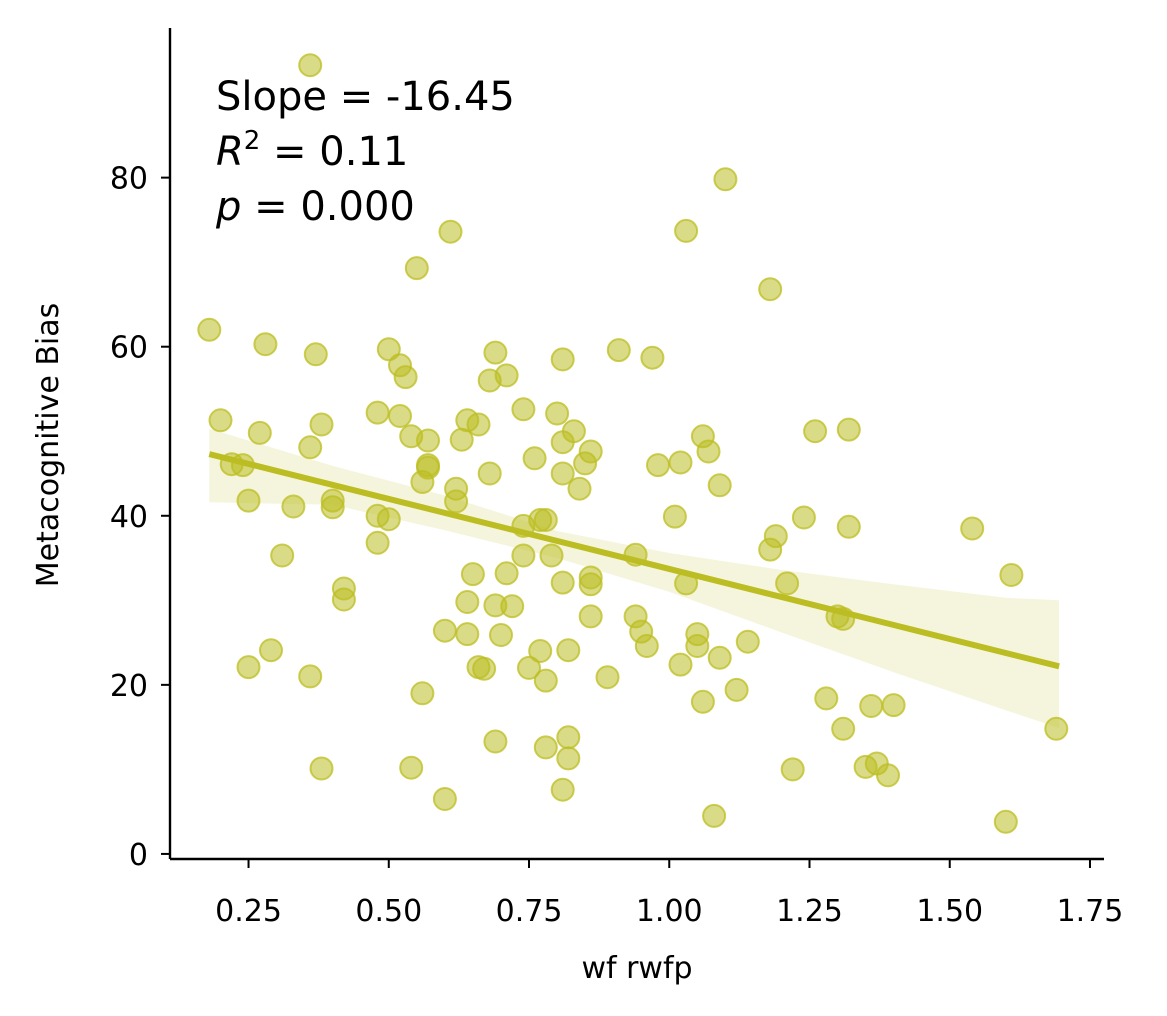  I want to click on y-axis-label: Metacognitive Bias, so click(48, 445).